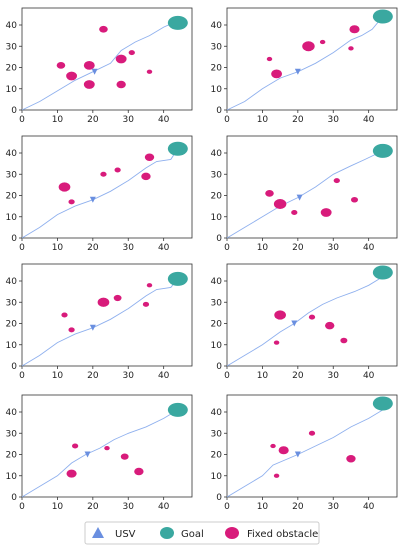 Image resolution: width=403 pixels, height=550 pixels. I want to click on subplot-7: 0 10 20 30 40 0 10 20 30 40, so click(99, 453).